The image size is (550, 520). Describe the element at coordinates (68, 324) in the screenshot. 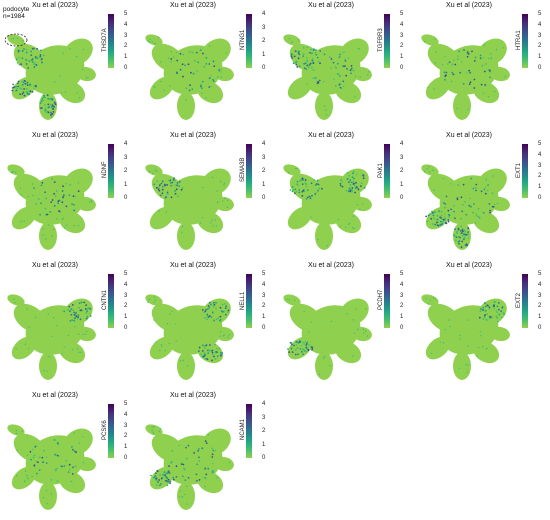

I see `umap-panel-cntn1: Xu et al (2023) 5 4 3 2 1 0 CNTN1` at that location.